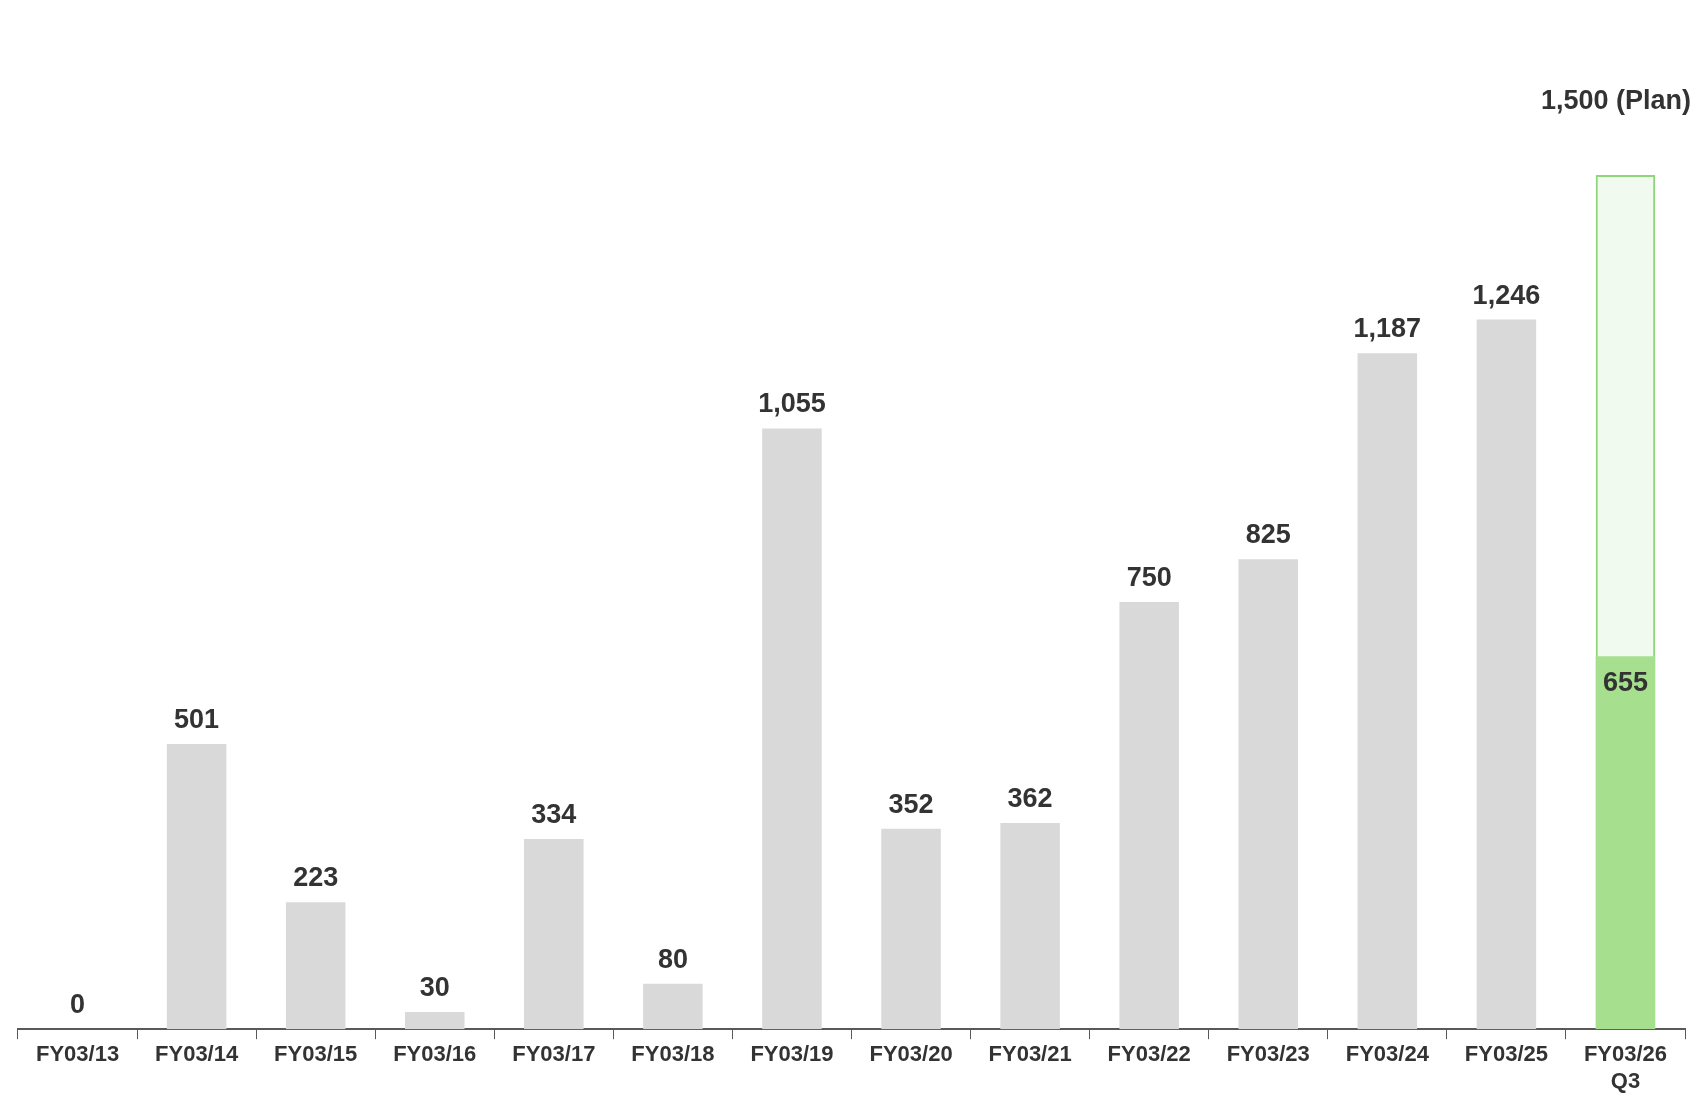 The image size is (1703, 1116). Describe the element at coordinates (197, 718) in the screenshot. I see `data-label: 501` at that location.